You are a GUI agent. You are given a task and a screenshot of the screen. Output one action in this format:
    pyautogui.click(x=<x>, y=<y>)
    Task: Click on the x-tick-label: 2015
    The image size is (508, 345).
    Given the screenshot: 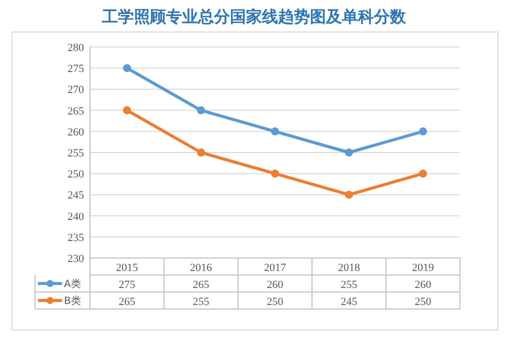 What is the action you would take?
    pyautogui.click(x=127, y=268)
    